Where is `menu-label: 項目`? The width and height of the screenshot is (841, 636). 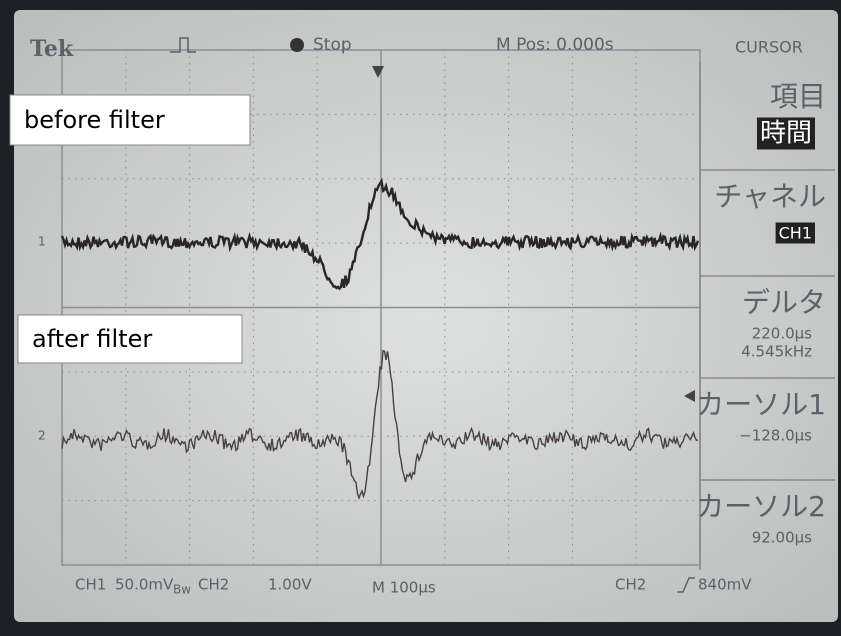
menu-label: 項目 is located at coordinates (798, 96).